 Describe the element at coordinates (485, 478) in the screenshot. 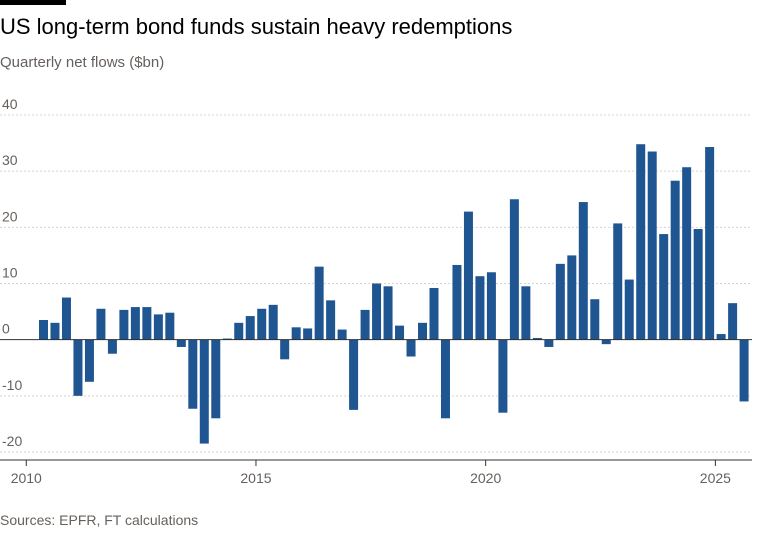

I see `x-tick-label: 2020` at that location.